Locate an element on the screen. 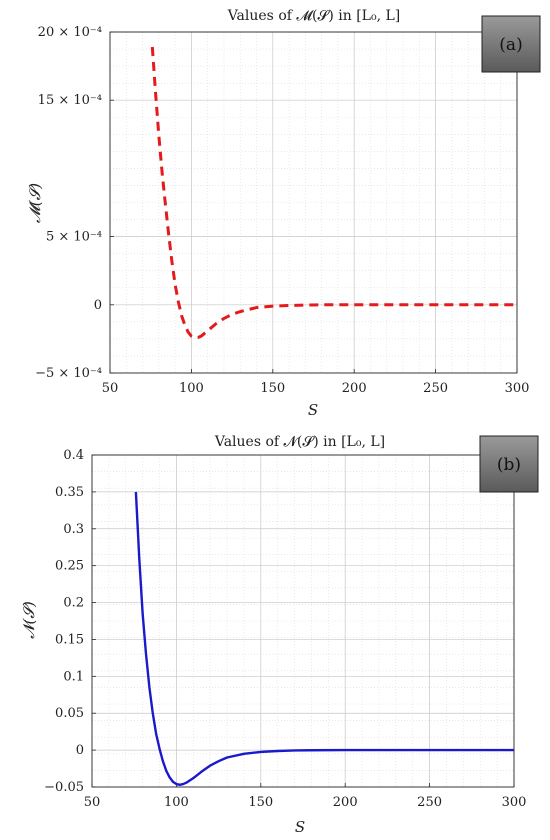 The height and width of the screenshot is (840, 550). y-axis-label-a: 𝓜(𝓢) is located at coordinates (35, 203).